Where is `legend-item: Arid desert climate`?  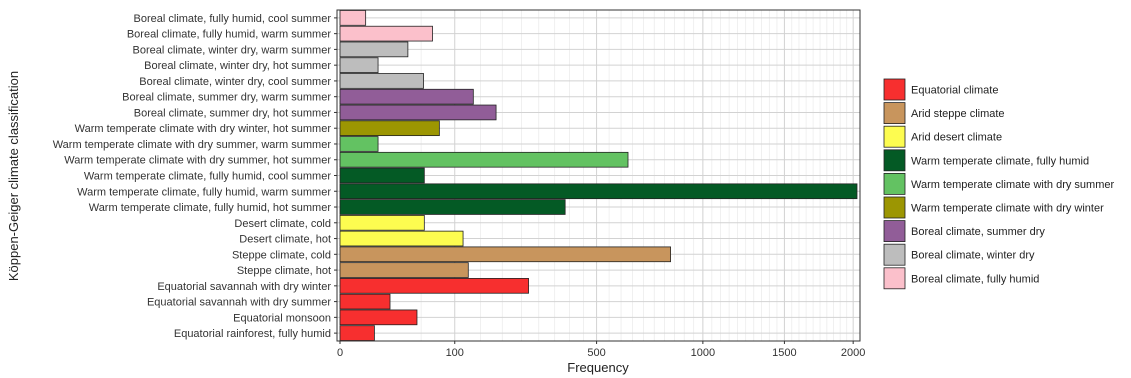 legend-item: Arid desert climate is located at coordinates (942, 136).